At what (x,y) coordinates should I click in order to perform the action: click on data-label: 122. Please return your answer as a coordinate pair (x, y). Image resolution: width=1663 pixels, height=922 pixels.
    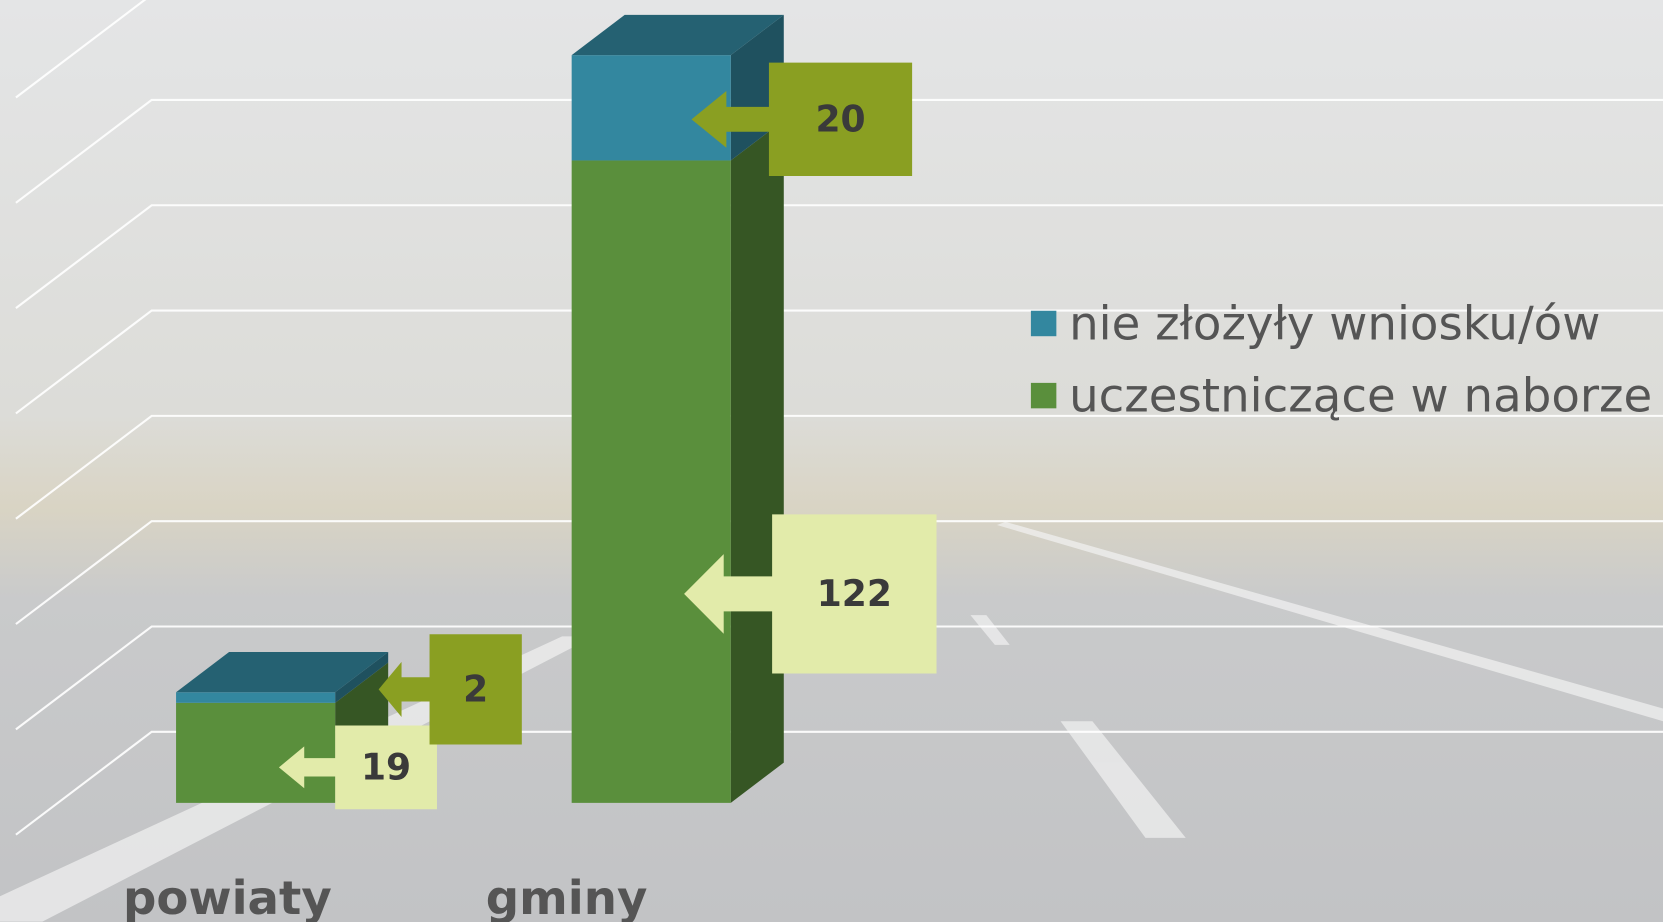
    Looking at the image, I should click on (854, 594).